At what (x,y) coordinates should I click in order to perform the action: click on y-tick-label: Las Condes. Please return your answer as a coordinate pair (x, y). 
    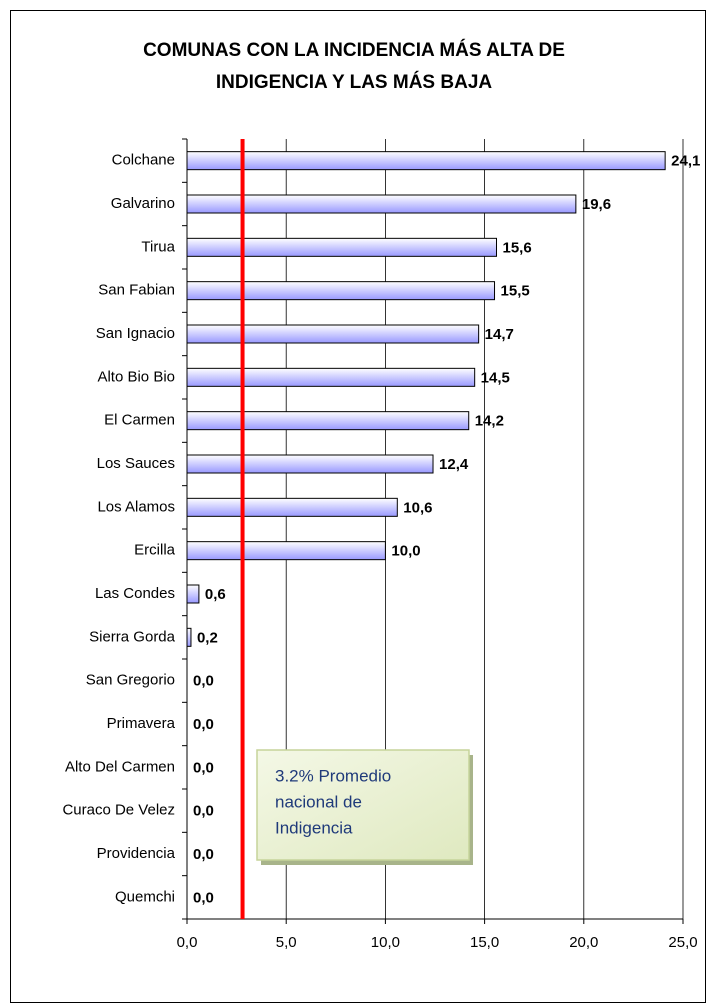
    Looking at the image, I should click on (135, 593).